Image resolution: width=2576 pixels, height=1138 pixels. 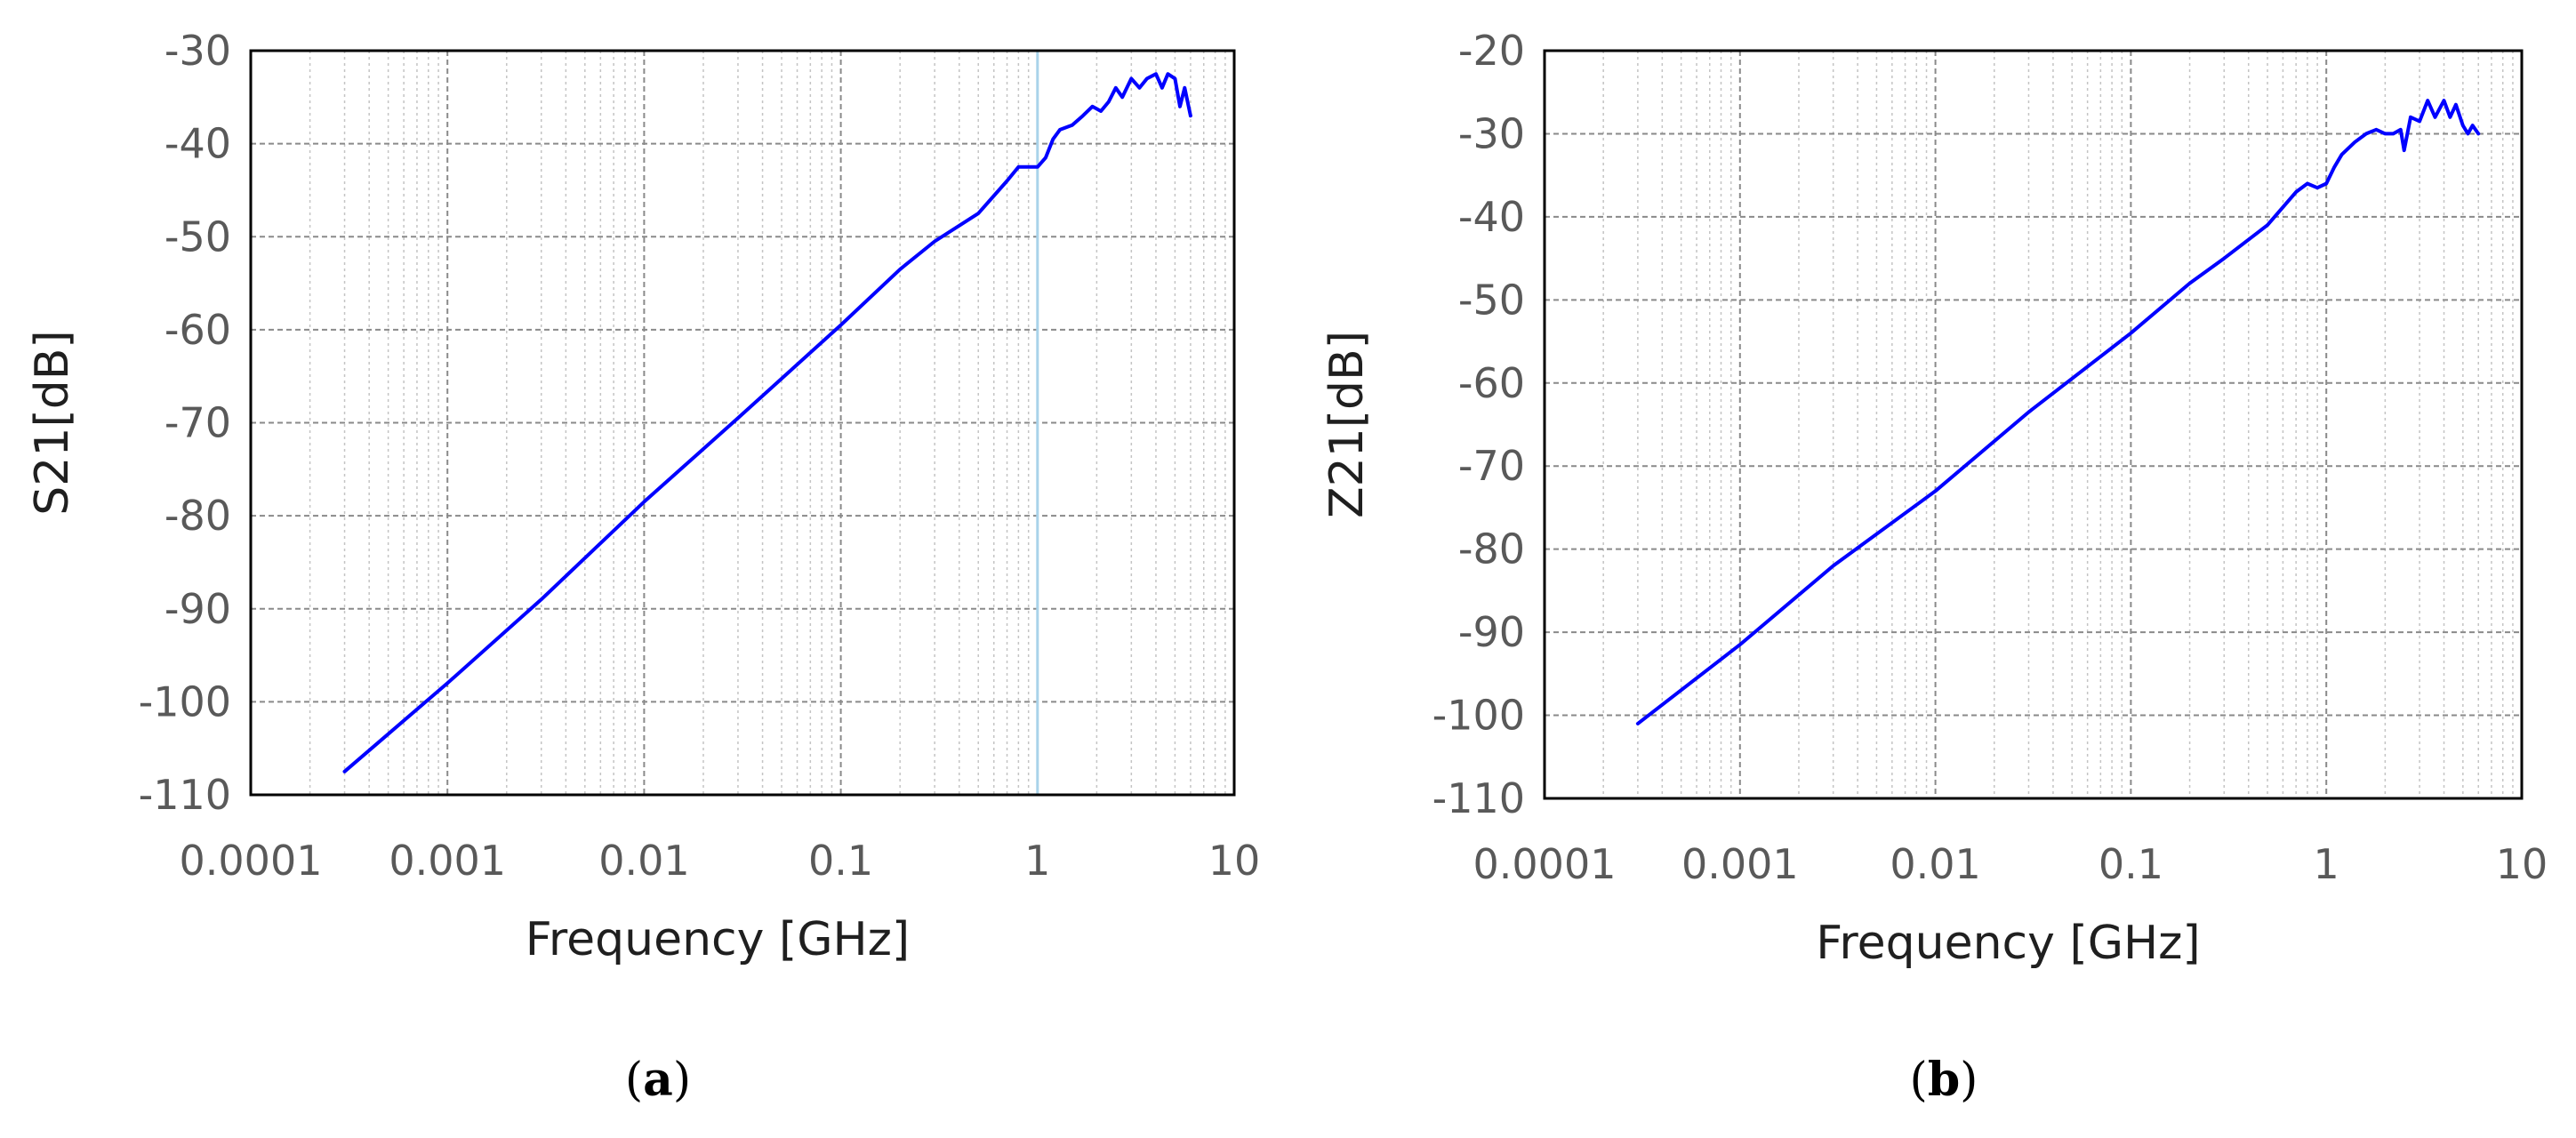 What do you see at coordinates (52, 423) in the screenshot?
I see `y-axis-title: S21[dB]` at bounding box center [52, 423].